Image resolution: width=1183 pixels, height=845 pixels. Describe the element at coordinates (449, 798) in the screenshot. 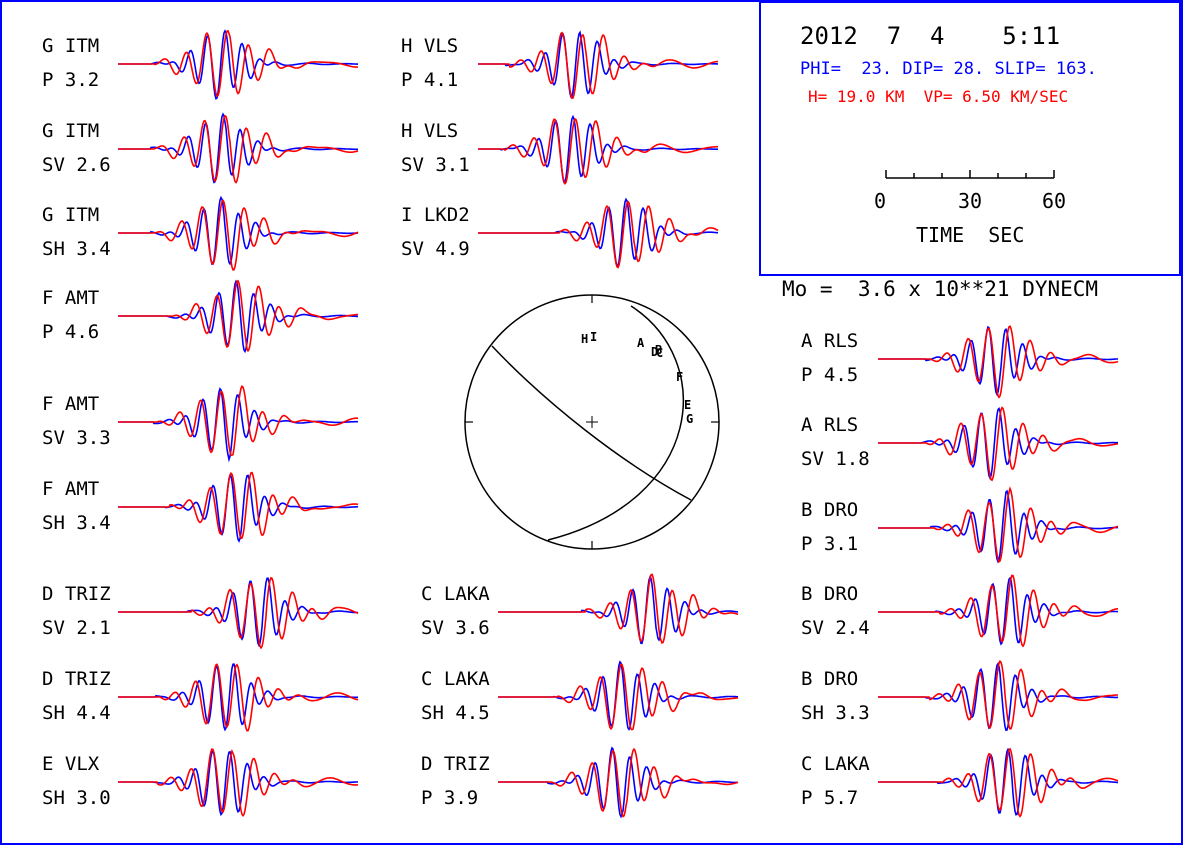

I see `trace-phase-amp-label: P 3.9` at that location.